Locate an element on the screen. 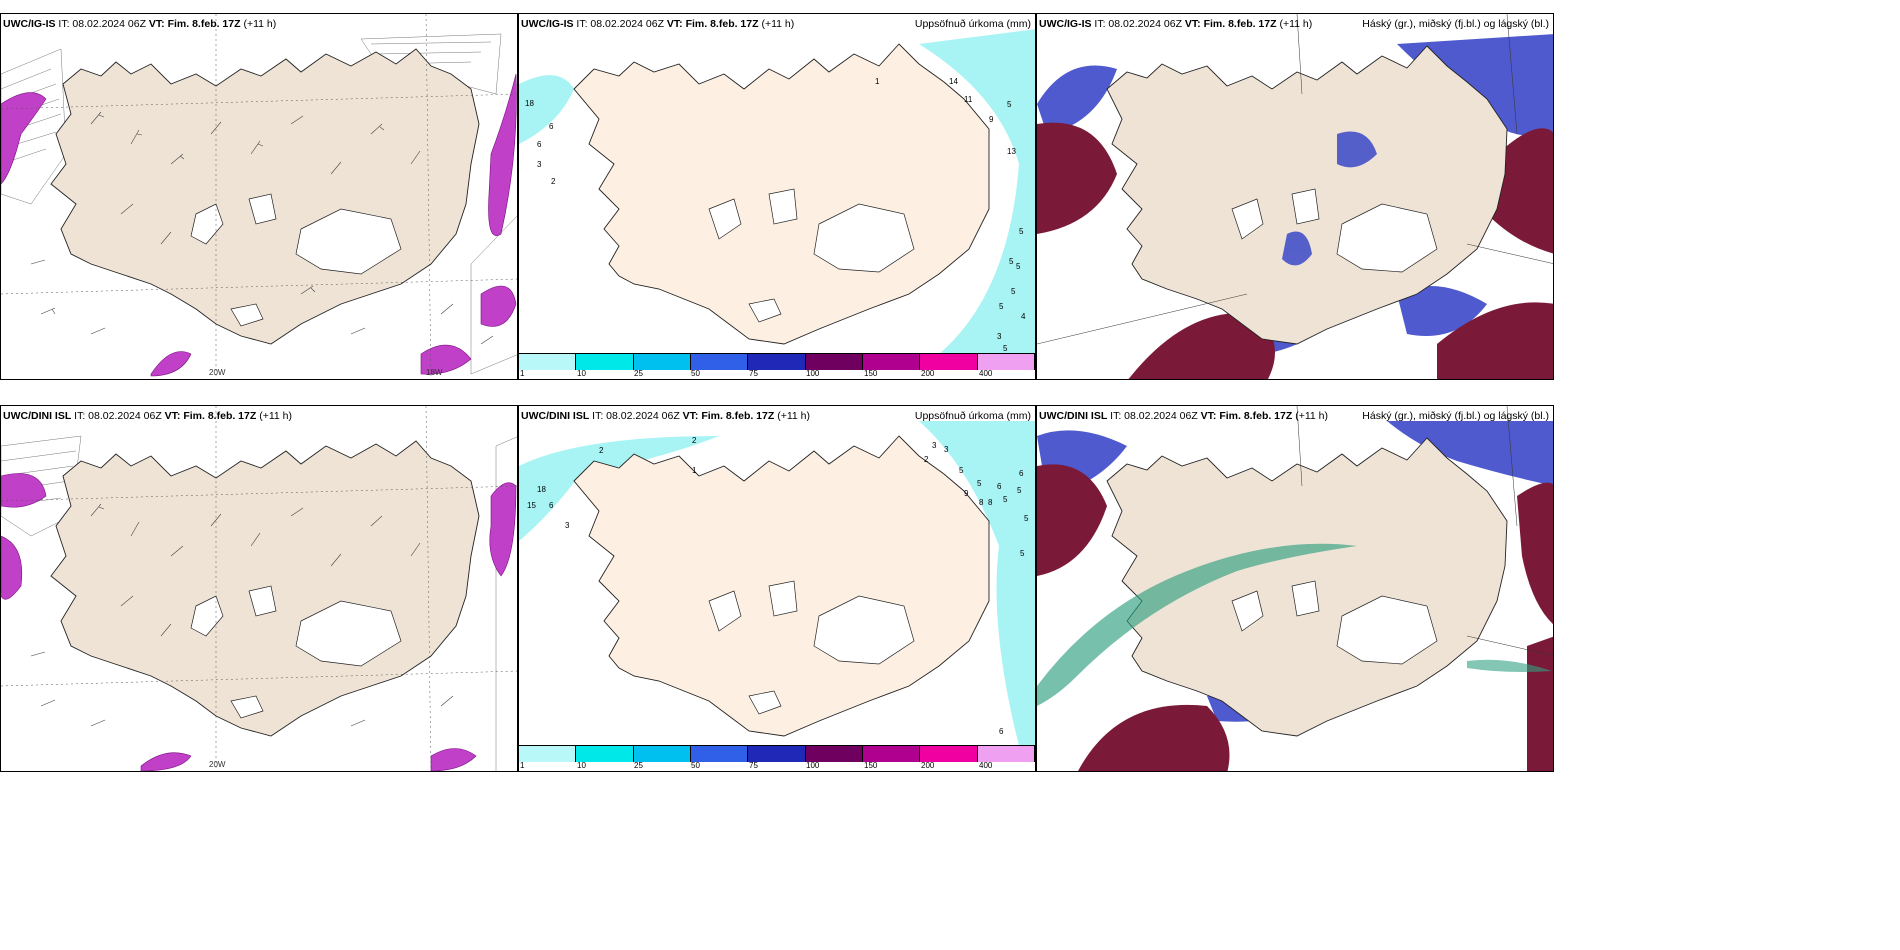 This screenshot has width=1900, height=950. colorbar-tick: 50 is located at coordinates (695, 765).